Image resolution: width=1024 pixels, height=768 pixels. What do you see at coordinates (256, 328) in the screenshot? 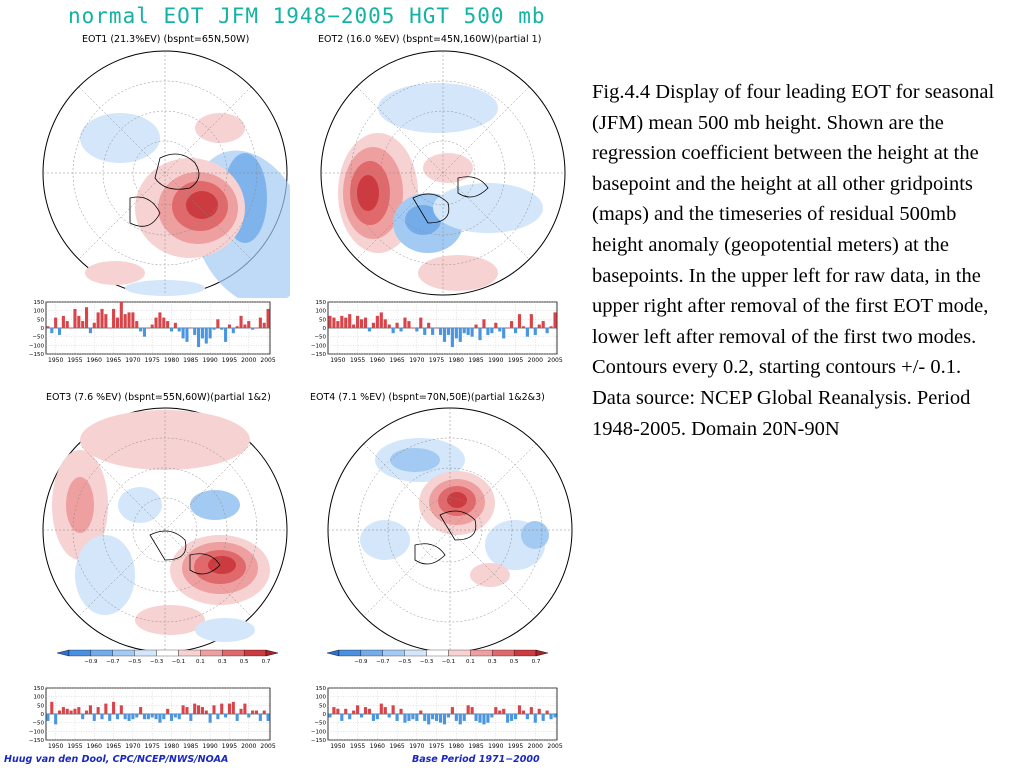
I see `bar-2002` at bounding box center [256, 328].